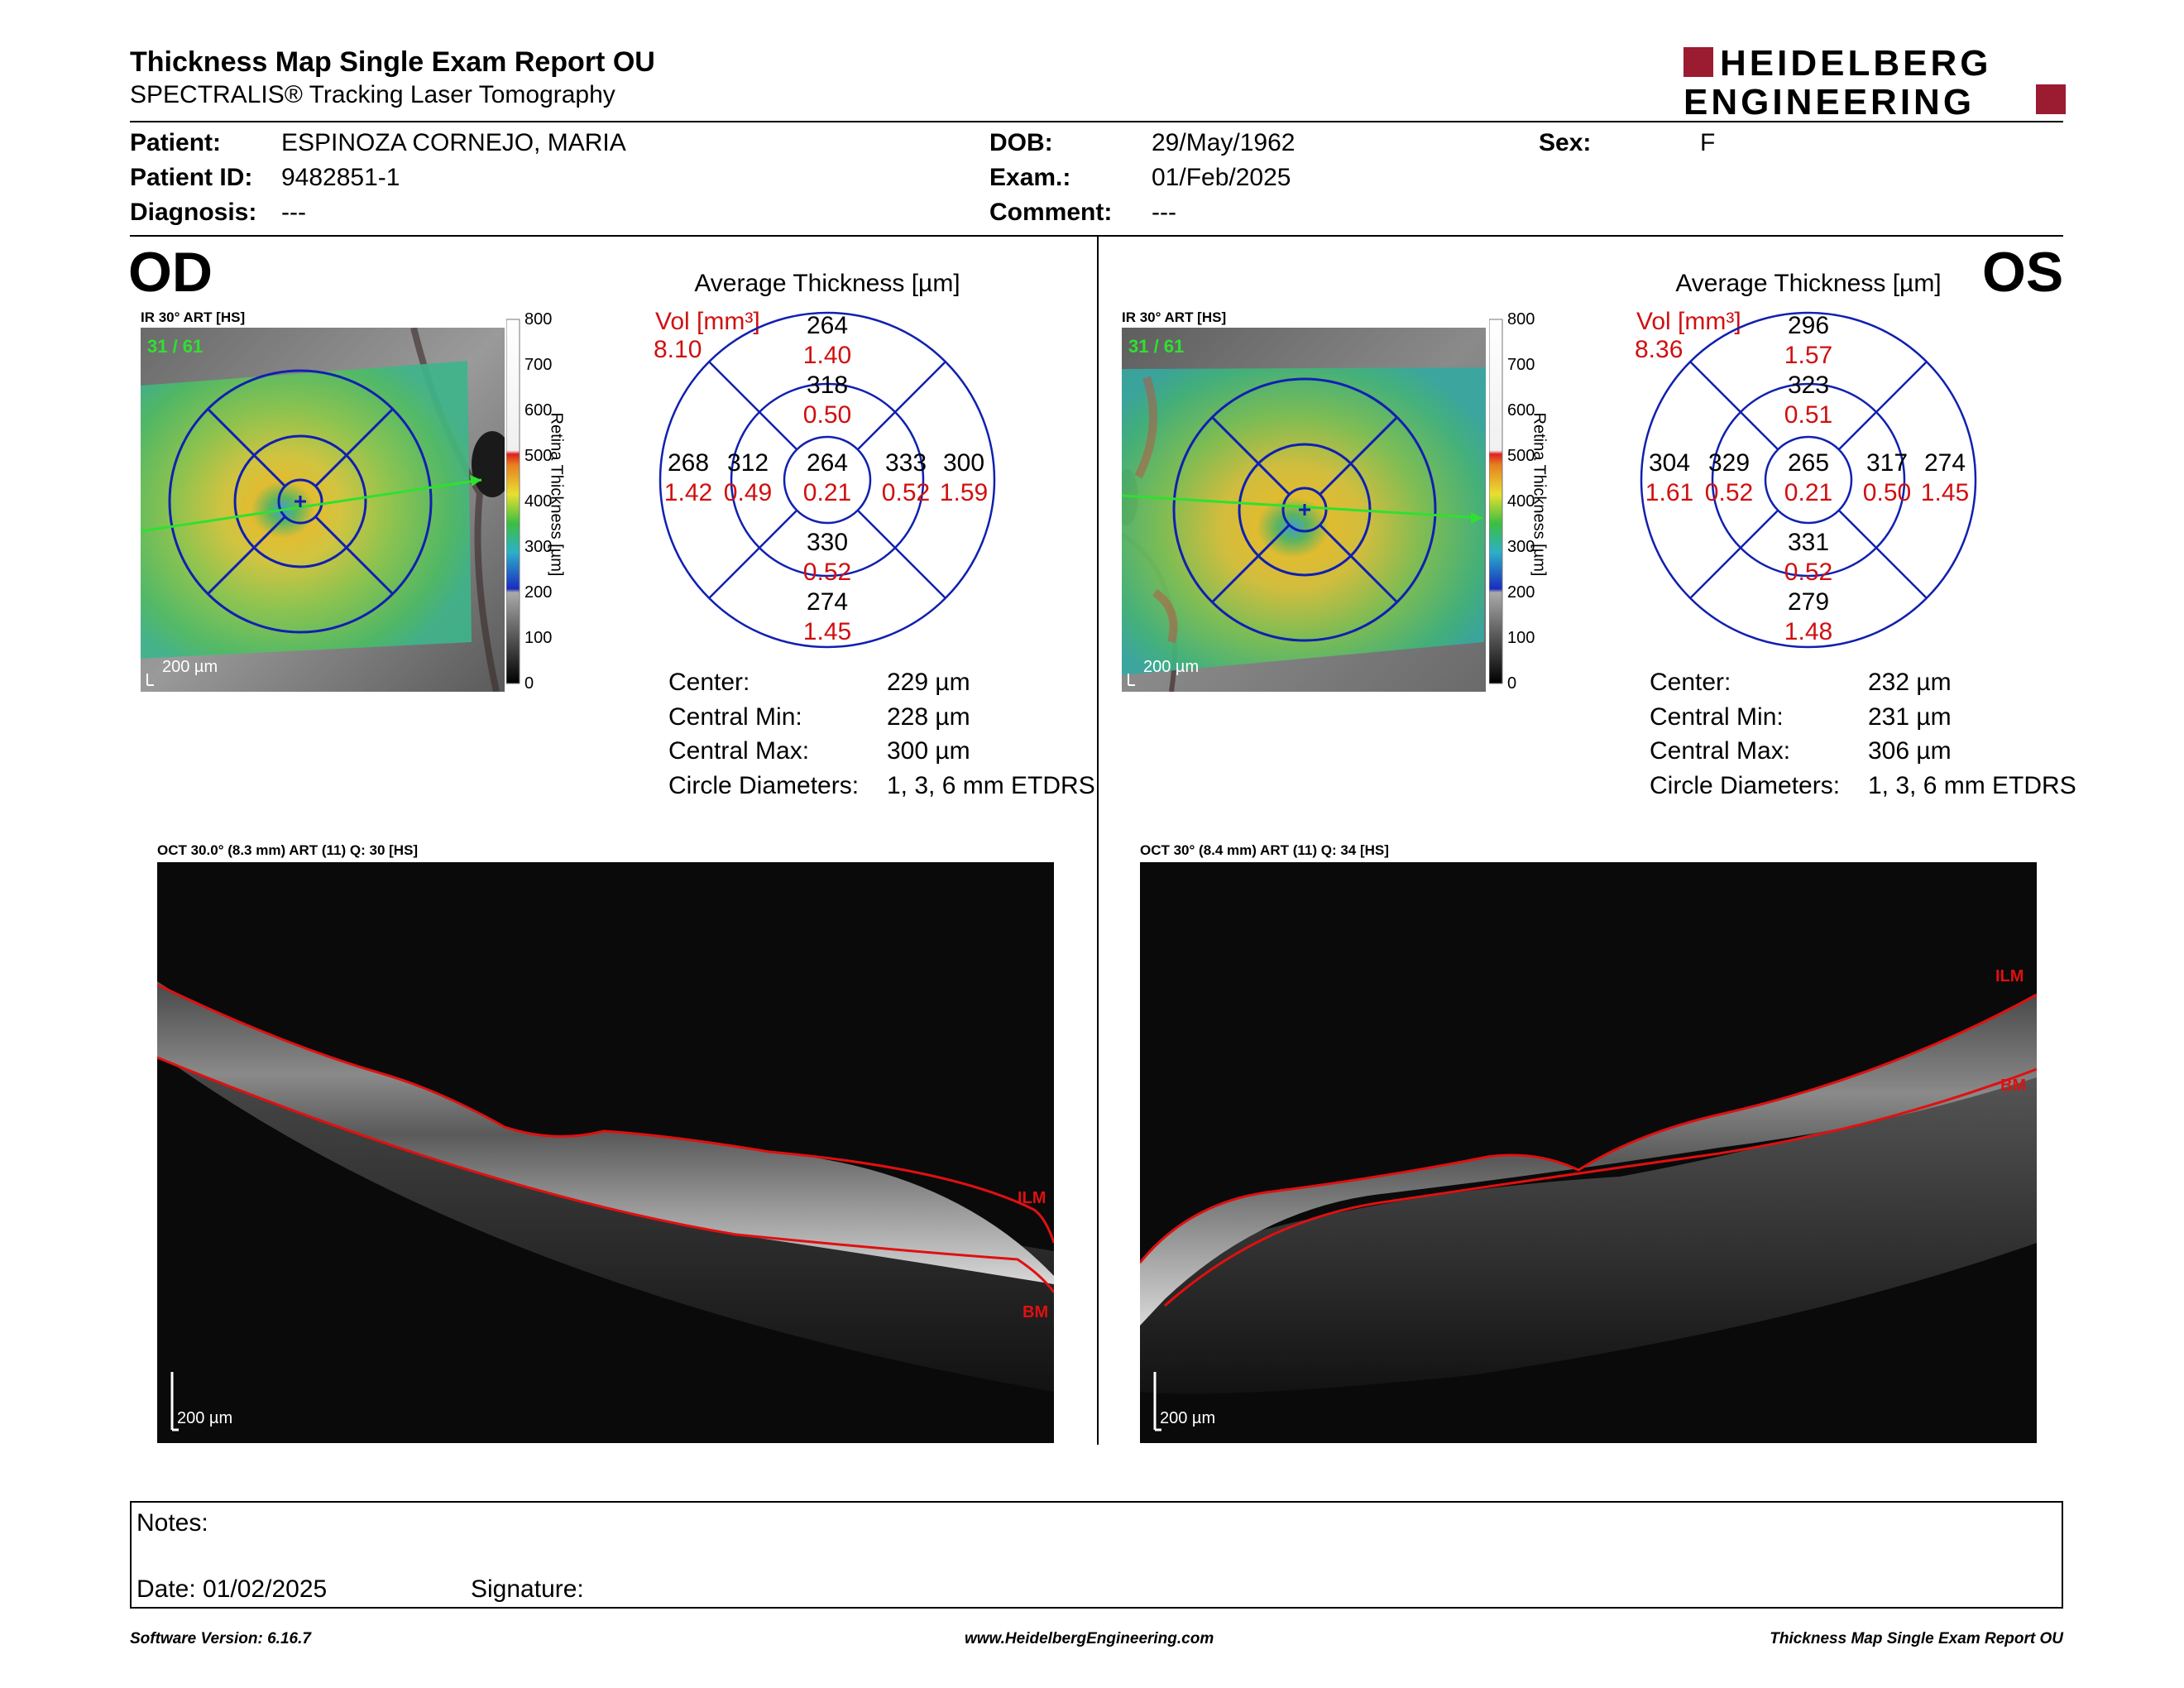  Describe the element at coordinates (1745, 785) in the screenshot. I see `os-stat-diam-label: Circle Diameters:` at that location.